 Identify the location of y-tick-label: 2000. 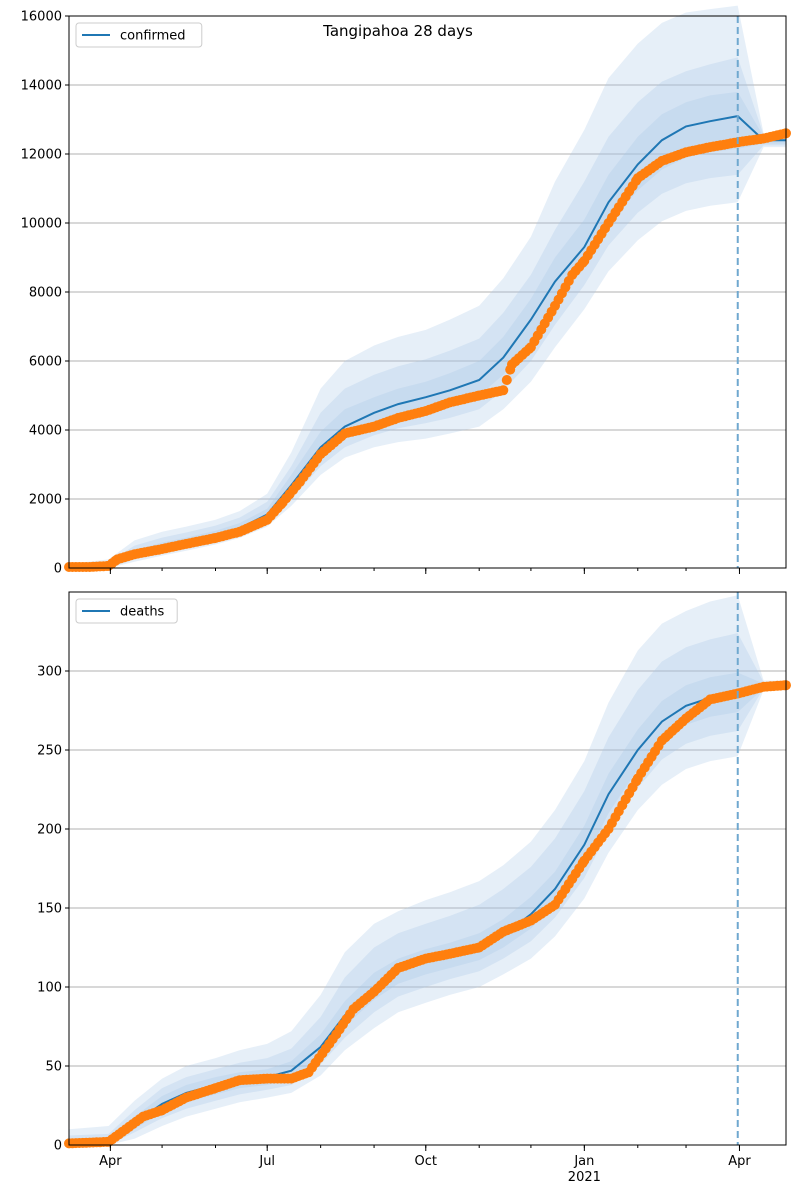
(45, 500).